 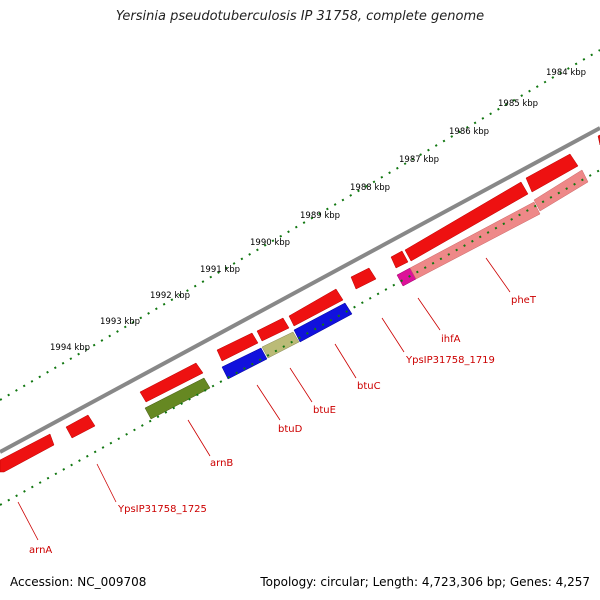 What do you see at coordinates (419, 160) in the screenshot?
I see `kbp-label: 1987 kbp` at bounding box center [419, 160].